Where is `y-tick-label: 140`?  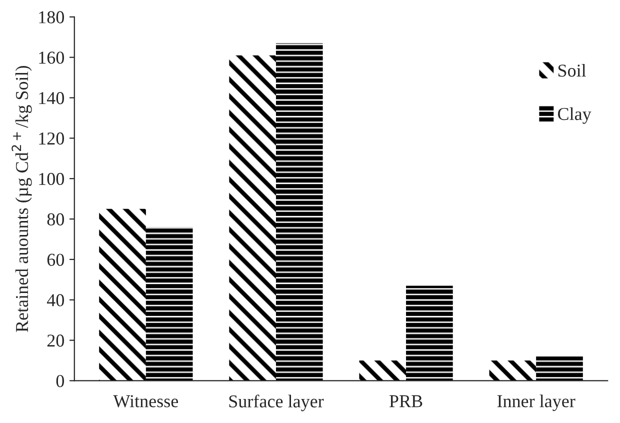
y-tick-label: 140 is located at coordinates (51, 98).